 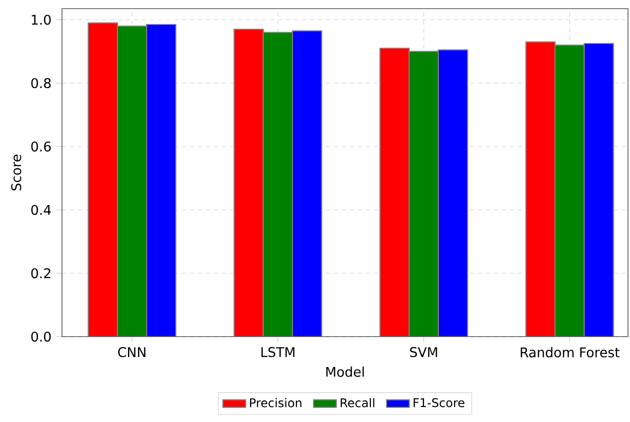 What do you see at coordinates (439, 403) in the screenshot?
I see `legend-label: F1-Score` at bounding box center [439, 403].